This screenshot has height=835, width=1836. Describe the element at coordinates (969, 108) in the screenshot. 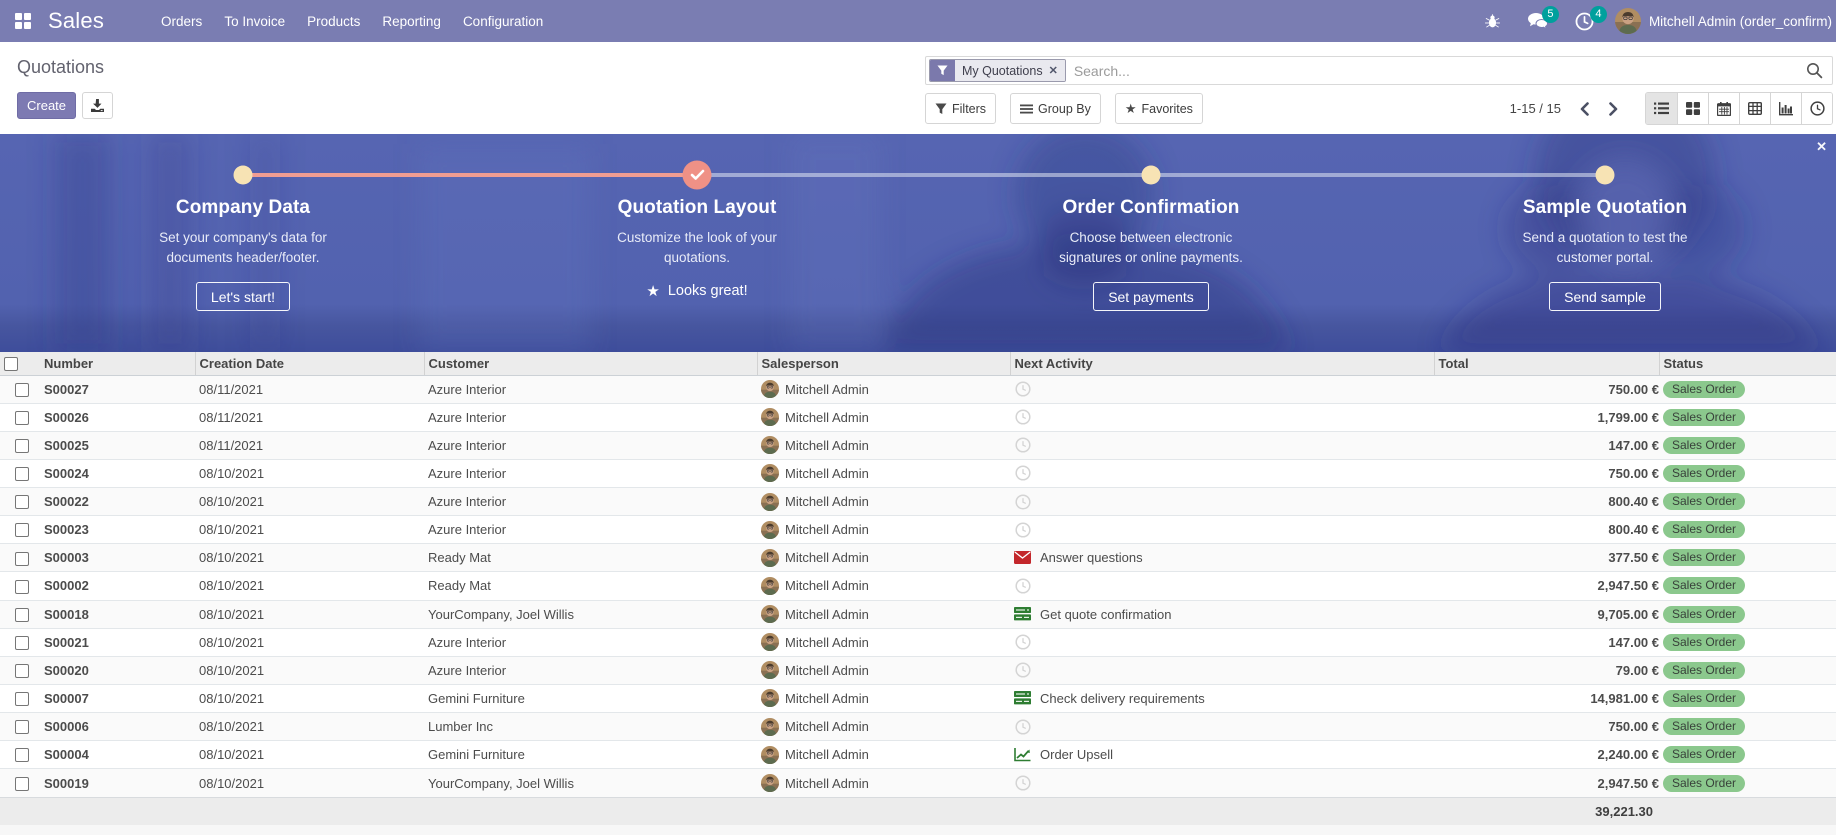

I see `filters-label: Filters` at that location.